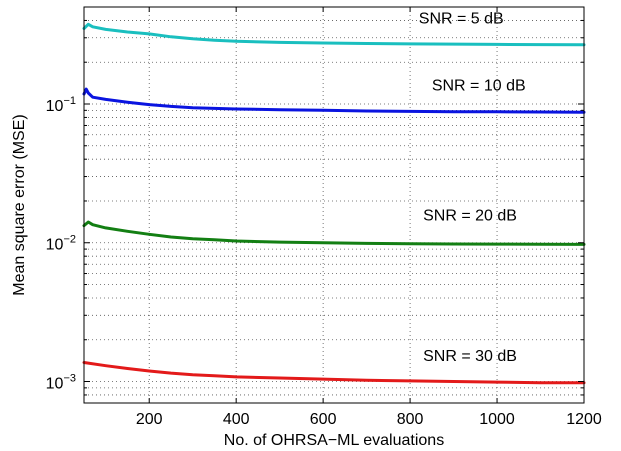 The height and width of the screenshot is (451, 621). What do you see at coordinates (236, 419) in the screenshot?
I see `x-tick-label: 400` at bounding box center [236, 419].